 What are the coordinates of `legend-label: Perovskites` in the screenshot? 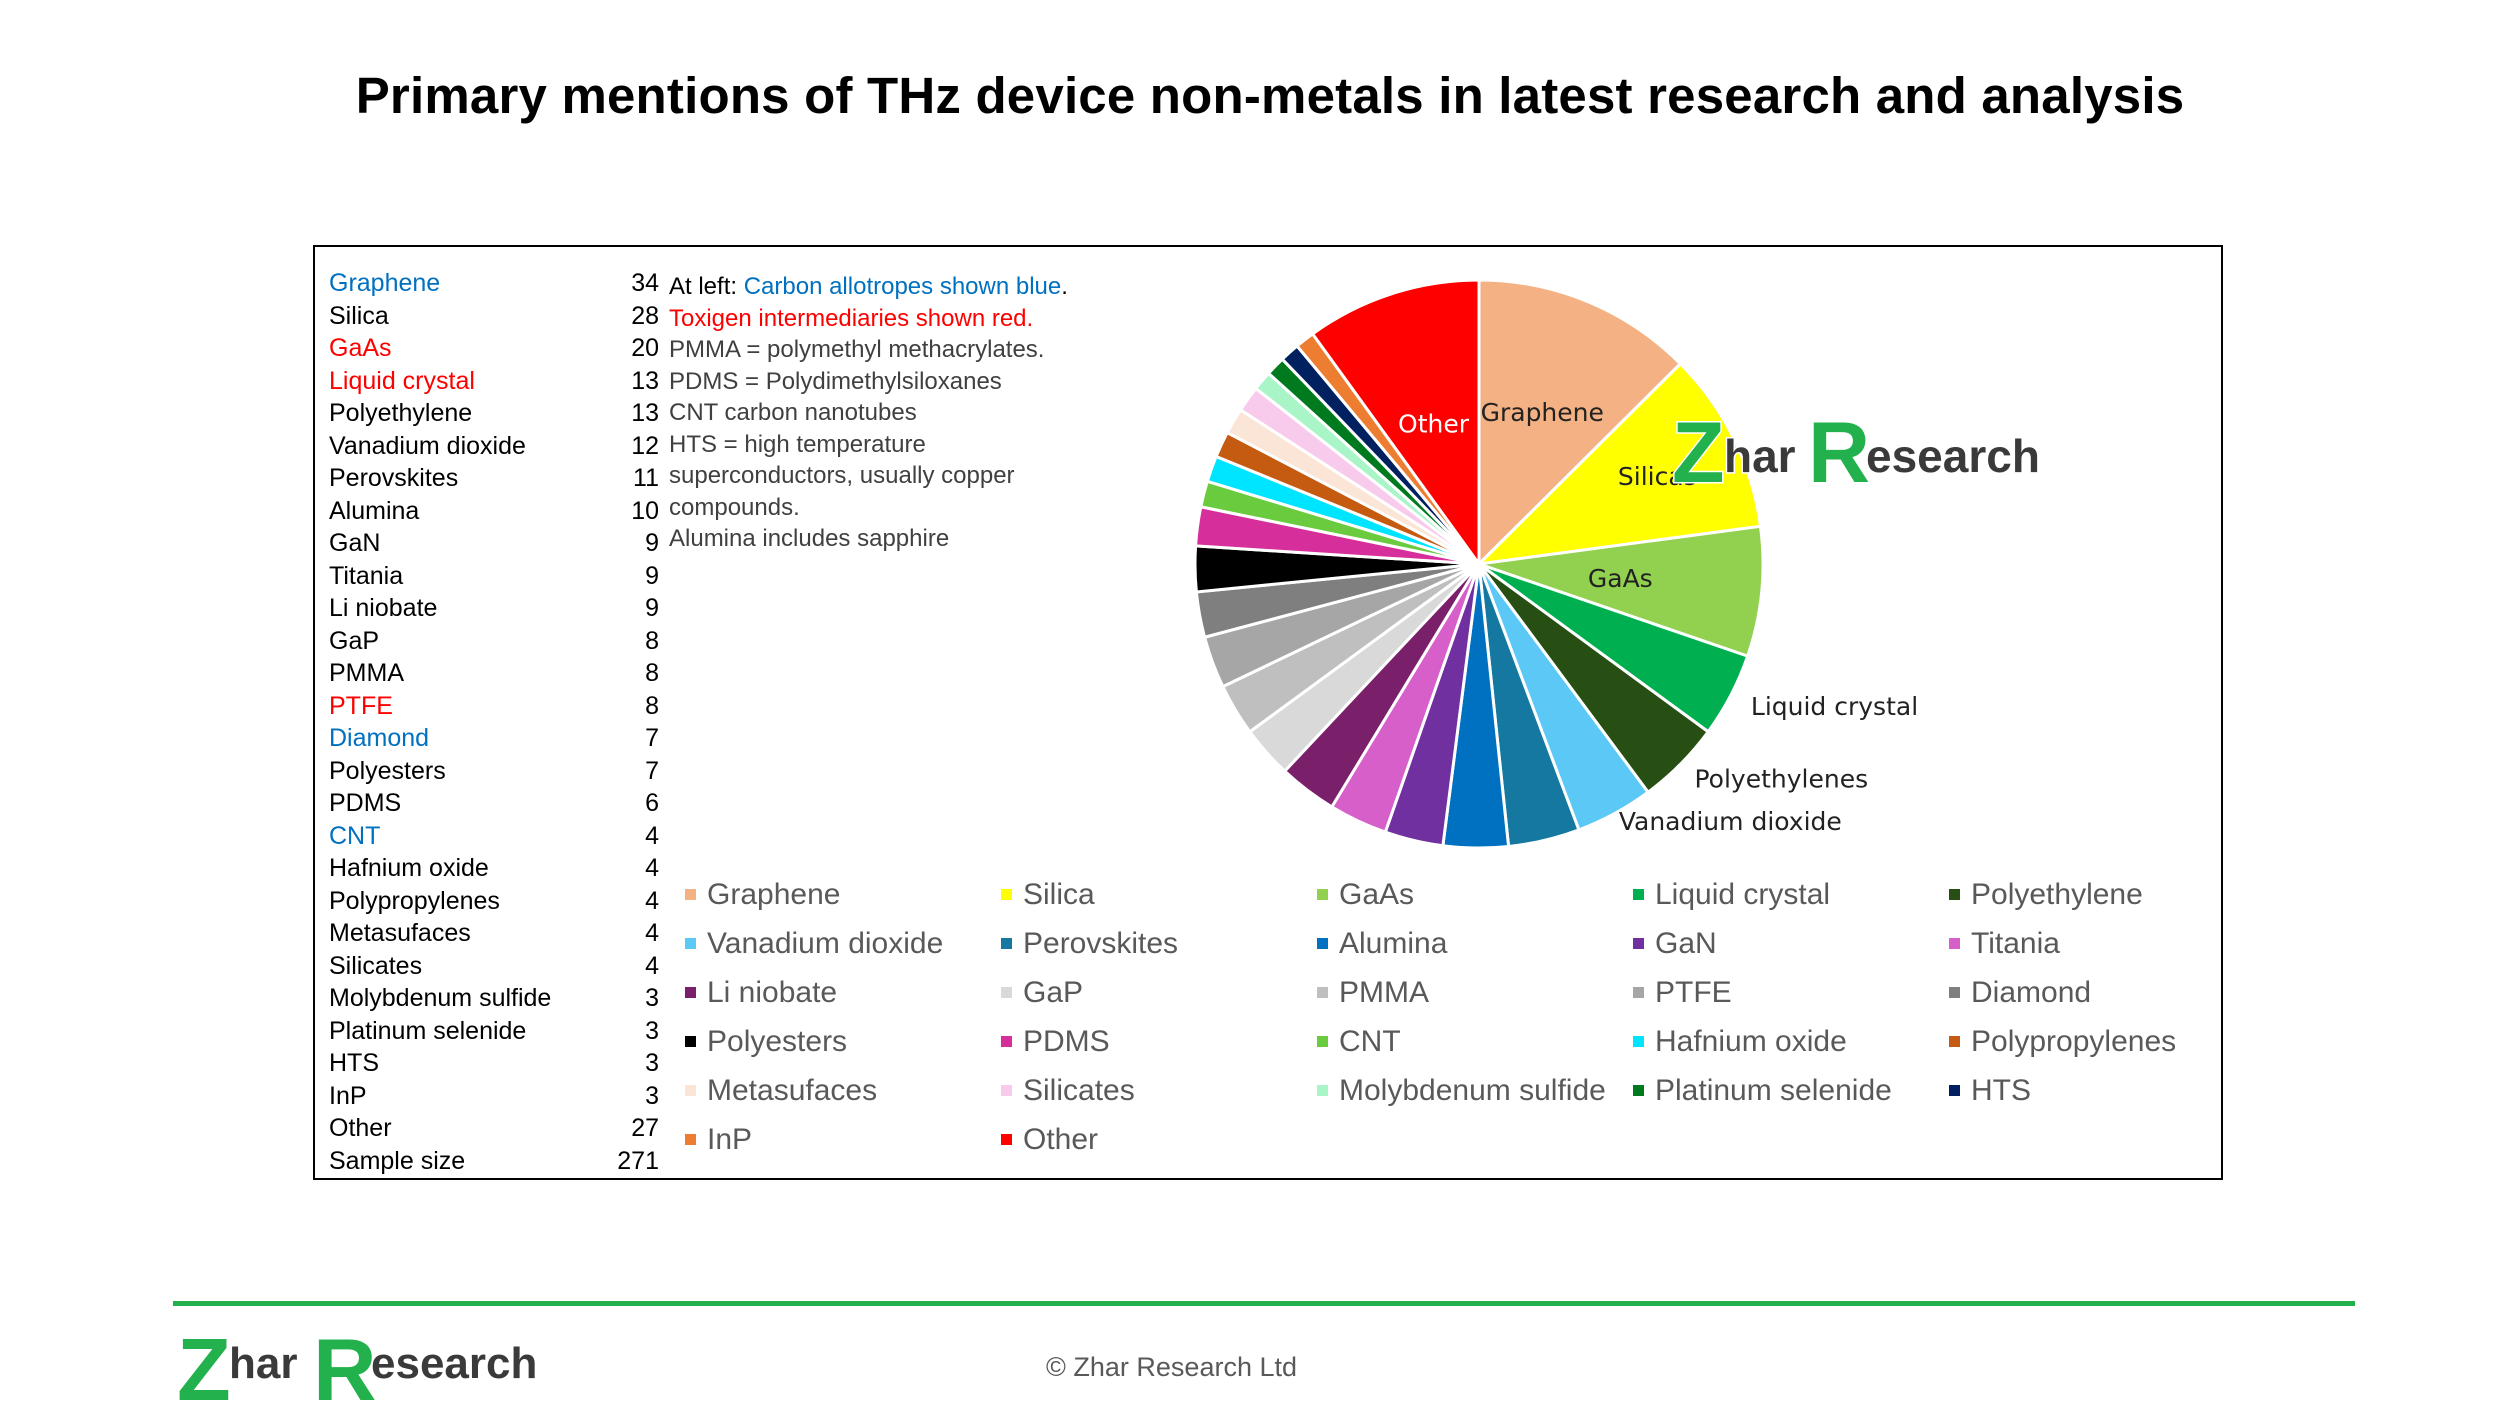 It's located at (1101, 943).